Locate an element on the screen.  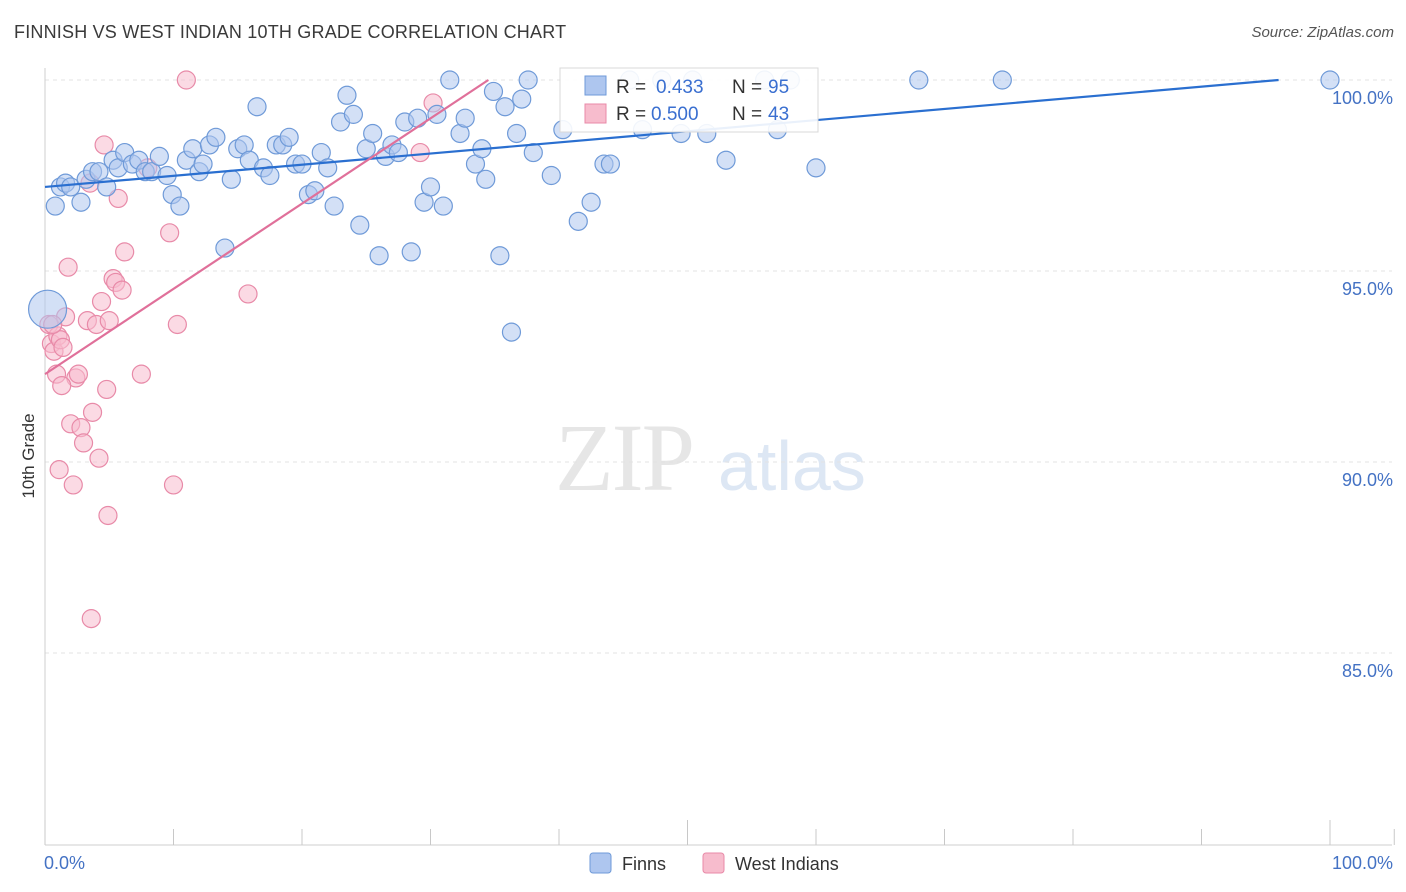
legend-wi-n-label: N = is located at coordinates (747, 114).